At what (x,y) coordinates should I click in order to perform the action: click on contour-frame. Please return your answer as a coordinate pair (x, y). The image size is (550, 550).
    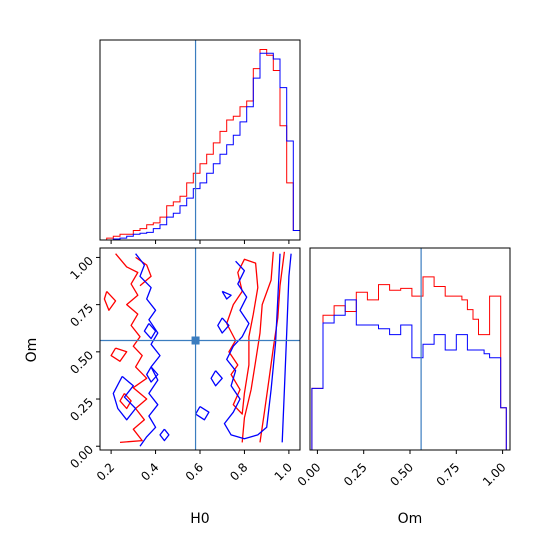
    Looking at the image, I should click on (200, 349).